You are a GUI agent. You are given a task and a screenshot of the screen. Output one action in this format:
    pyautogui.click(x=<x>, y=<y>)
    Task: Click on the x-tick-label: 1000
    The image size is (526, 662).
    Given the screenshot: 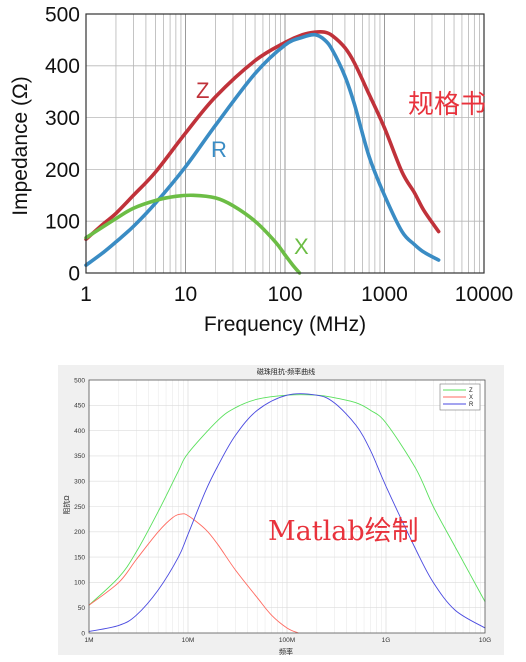 What is the action you would take?
    pyautogui.click(x=384, y=294)
    